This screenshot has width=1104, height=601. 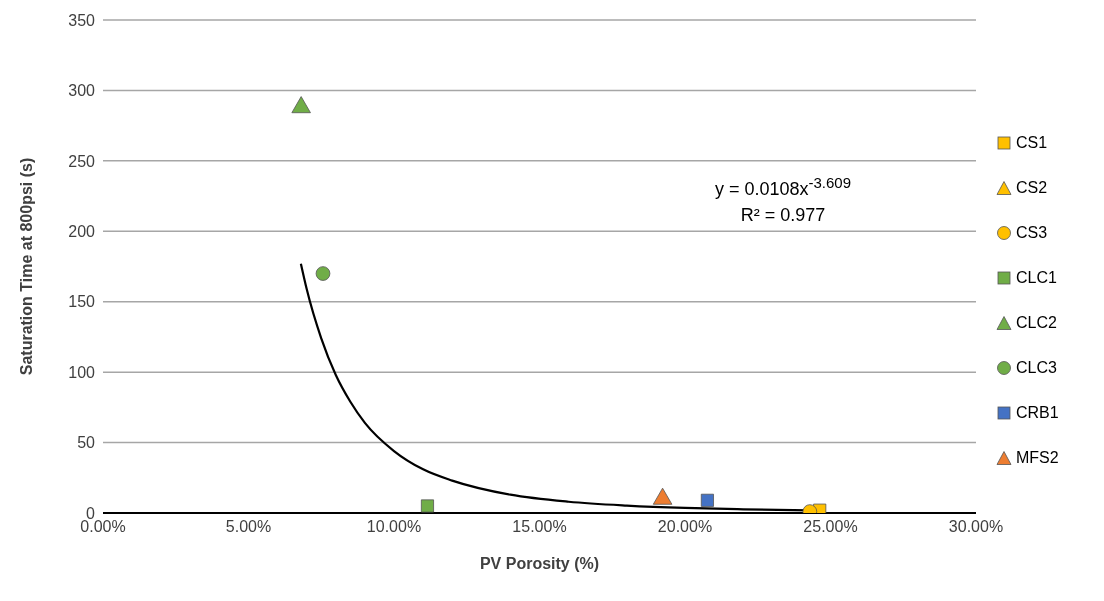 What do you see at coordinates (976, 527) in the screenshot?
I see `x-tick-label: 30.00%` at bounding box center [976, 527].